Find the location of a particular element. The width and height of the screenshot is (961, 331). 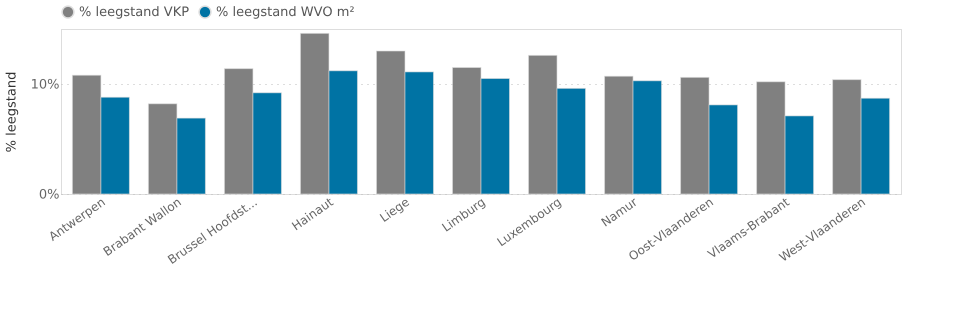

y-tick-label: 10% is located at coordinates (45, 85).